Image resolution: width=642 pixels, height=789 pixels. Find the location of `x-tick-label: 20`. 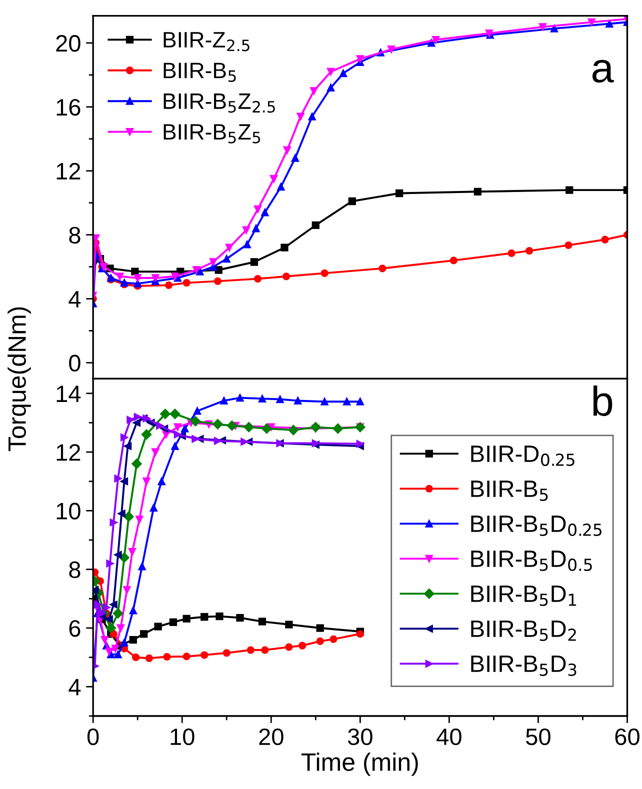

x-tick-label: 20 is located at coordinates (271, 737).